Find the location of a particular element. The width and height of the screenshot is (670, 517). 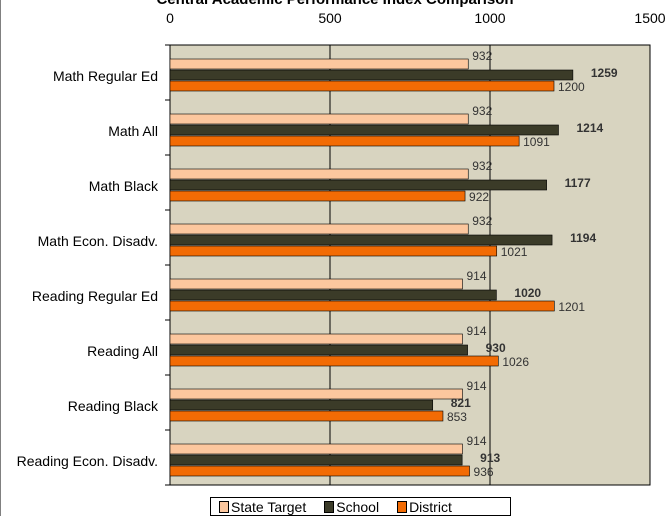

x-tick-label: 1000 is located at coordinates (489, 18).